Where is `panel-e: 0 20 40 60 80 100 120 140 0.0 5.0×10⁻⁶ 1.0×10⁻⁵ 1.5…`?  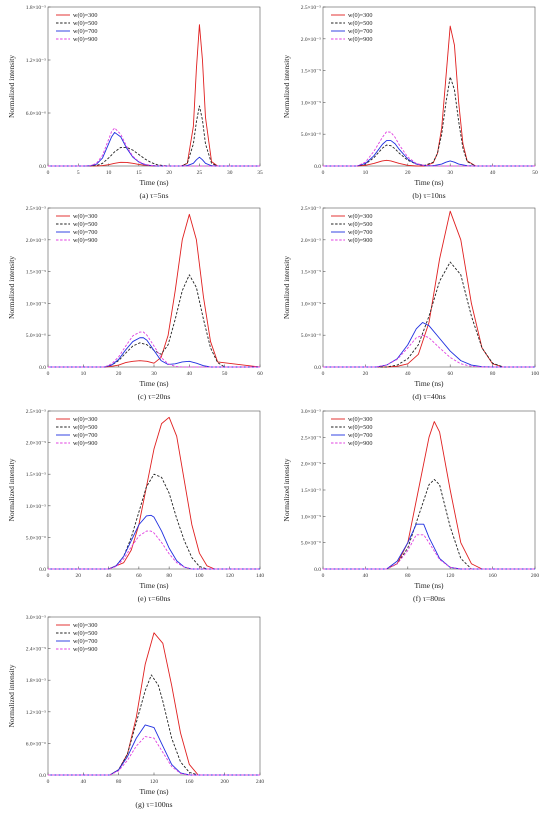 panel-e: 0 20 40 60 80 100 120 140 0.0 5.0×10⁻⁶ 1.0×10⁻⁵ 1.5… is located at coordinates (135, 506).